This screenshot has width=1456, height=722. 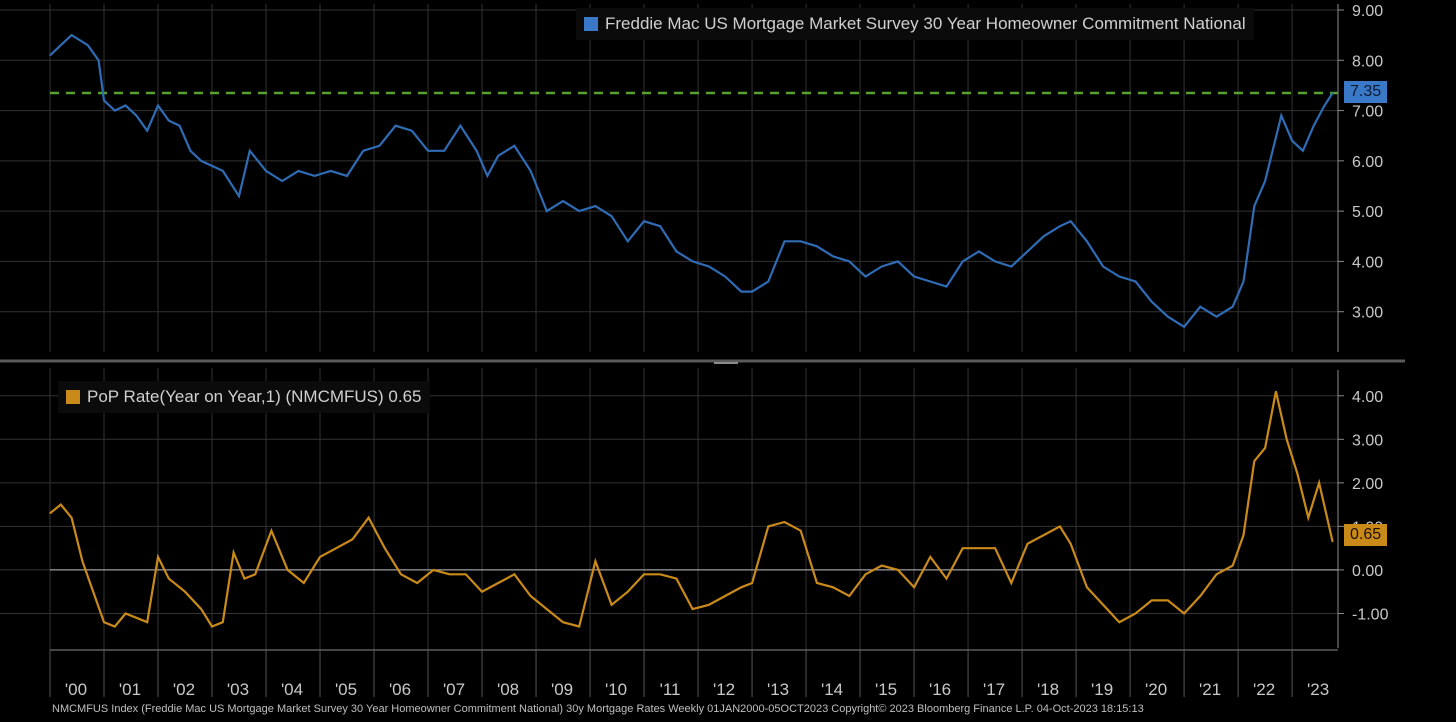 What do you see at coordinates (1367, 440) in the screenshot?
I see `bottom-y-tick-label: 3.00` at bounding box center [1367, 440].